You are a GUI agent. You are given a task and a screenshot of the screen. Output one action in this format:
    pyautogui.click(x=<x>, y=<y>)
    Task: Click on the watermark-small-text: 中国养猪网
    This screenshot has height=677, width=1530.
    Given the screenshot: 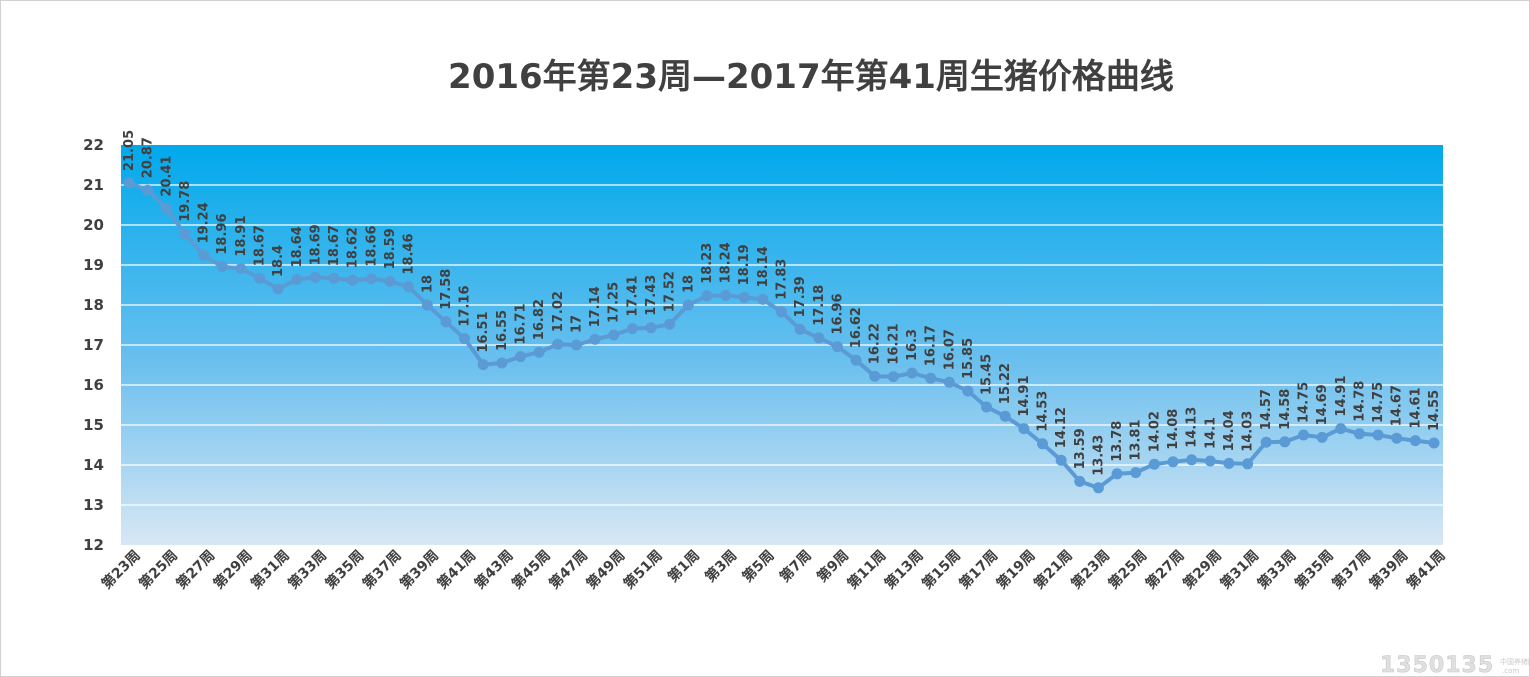 What is the action you would take?
    pyautogui.click(x=1515, y=661)
    